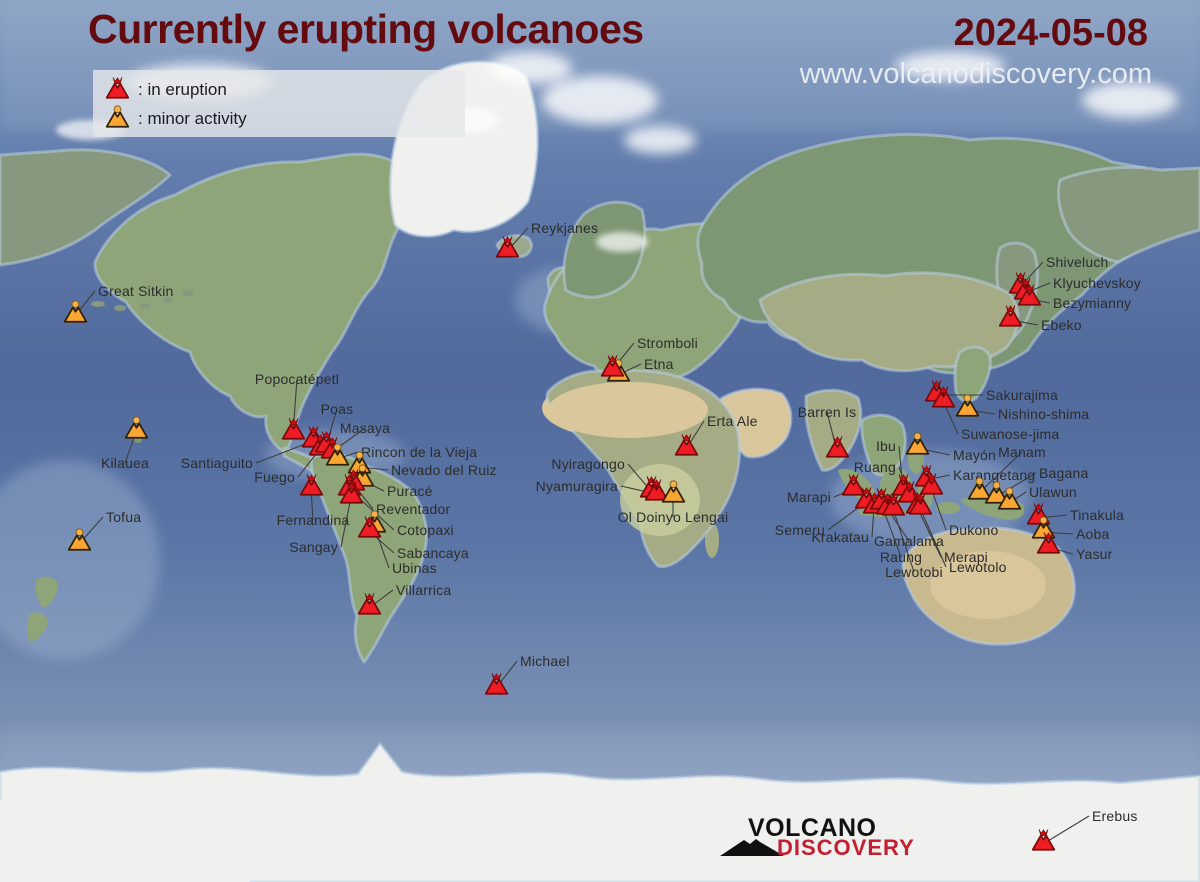  What do you see at coordinates (507, 246) in the screenshot?
I see `volcano-marker-reykjanes` at bounding box center [507, 246].